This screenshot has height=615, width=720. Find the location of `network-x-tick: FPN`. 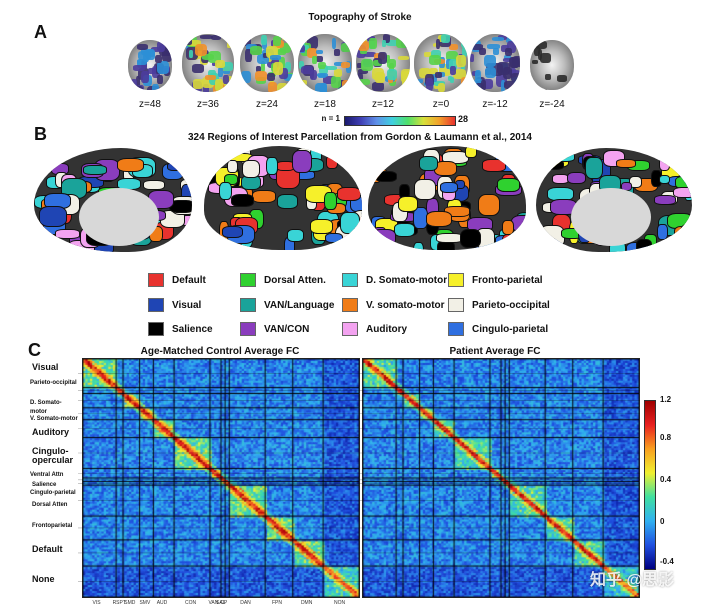

network-x-tick: FPN is located at coordinates (276, 603).